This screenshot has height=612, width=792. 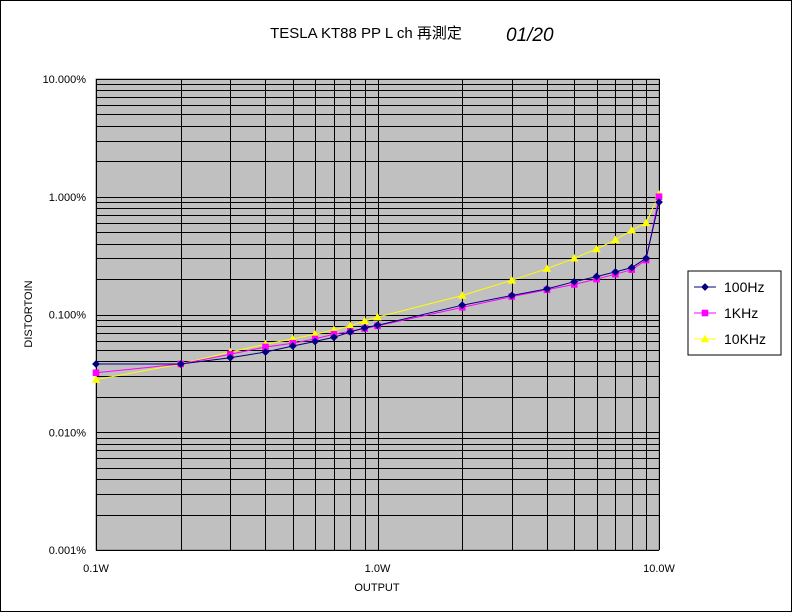 What do you see at coordinates (745, 339) in the screenshot?
I see `legend-label: 10KHz` at bounding box center [745, 339].